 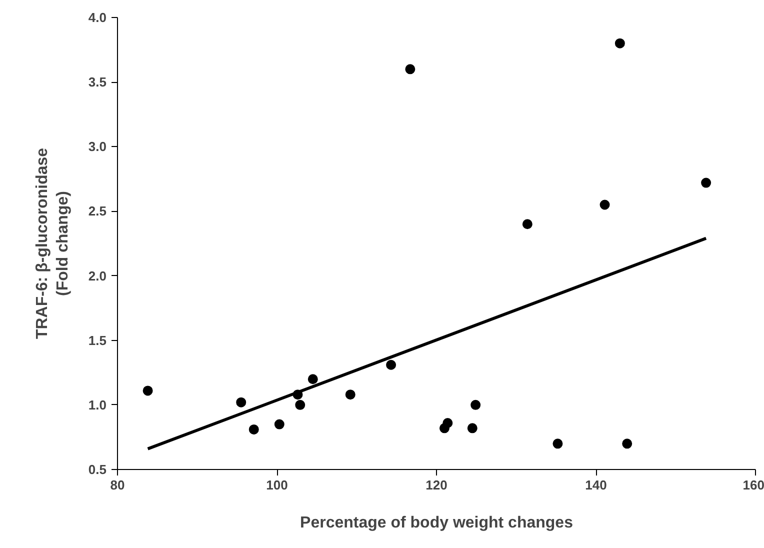 What do you see at coordinates (97, 82) in the screenshot?
I see `y-tick-label: 3.5` at bounding box center [97, 82].